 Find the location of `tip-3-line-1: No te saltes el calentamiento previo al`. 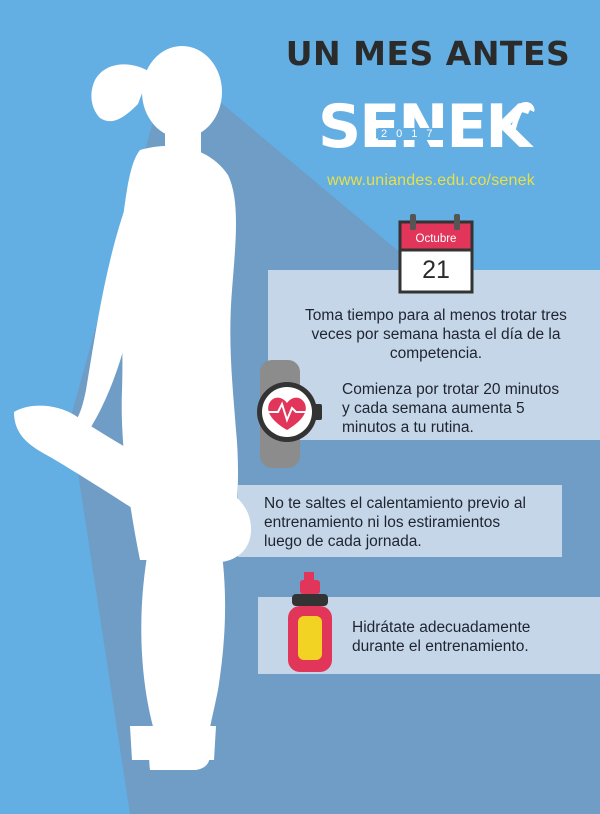

tip-3-line-1: No te saltes el calentamiento previo al is located at coordinates (395, 503).